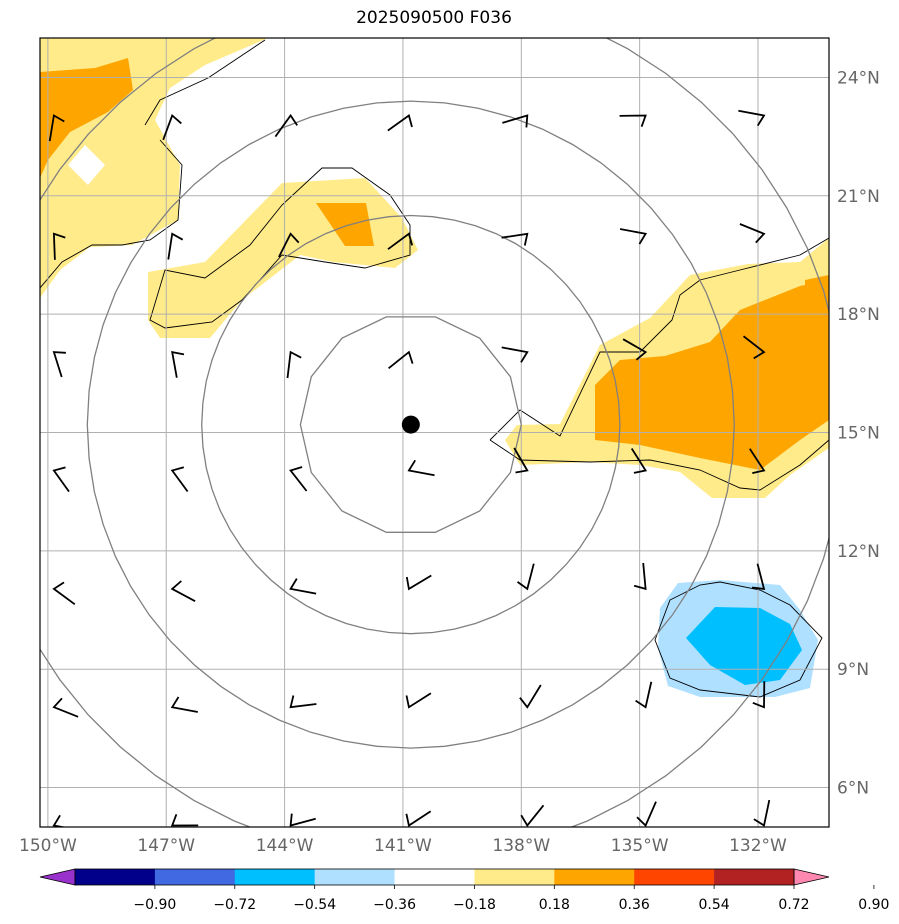 Image resolution: width=899 pixels, height=924 pixels. I want to click on colorbar-tick-label-0: −0.90, so click(154, 905).